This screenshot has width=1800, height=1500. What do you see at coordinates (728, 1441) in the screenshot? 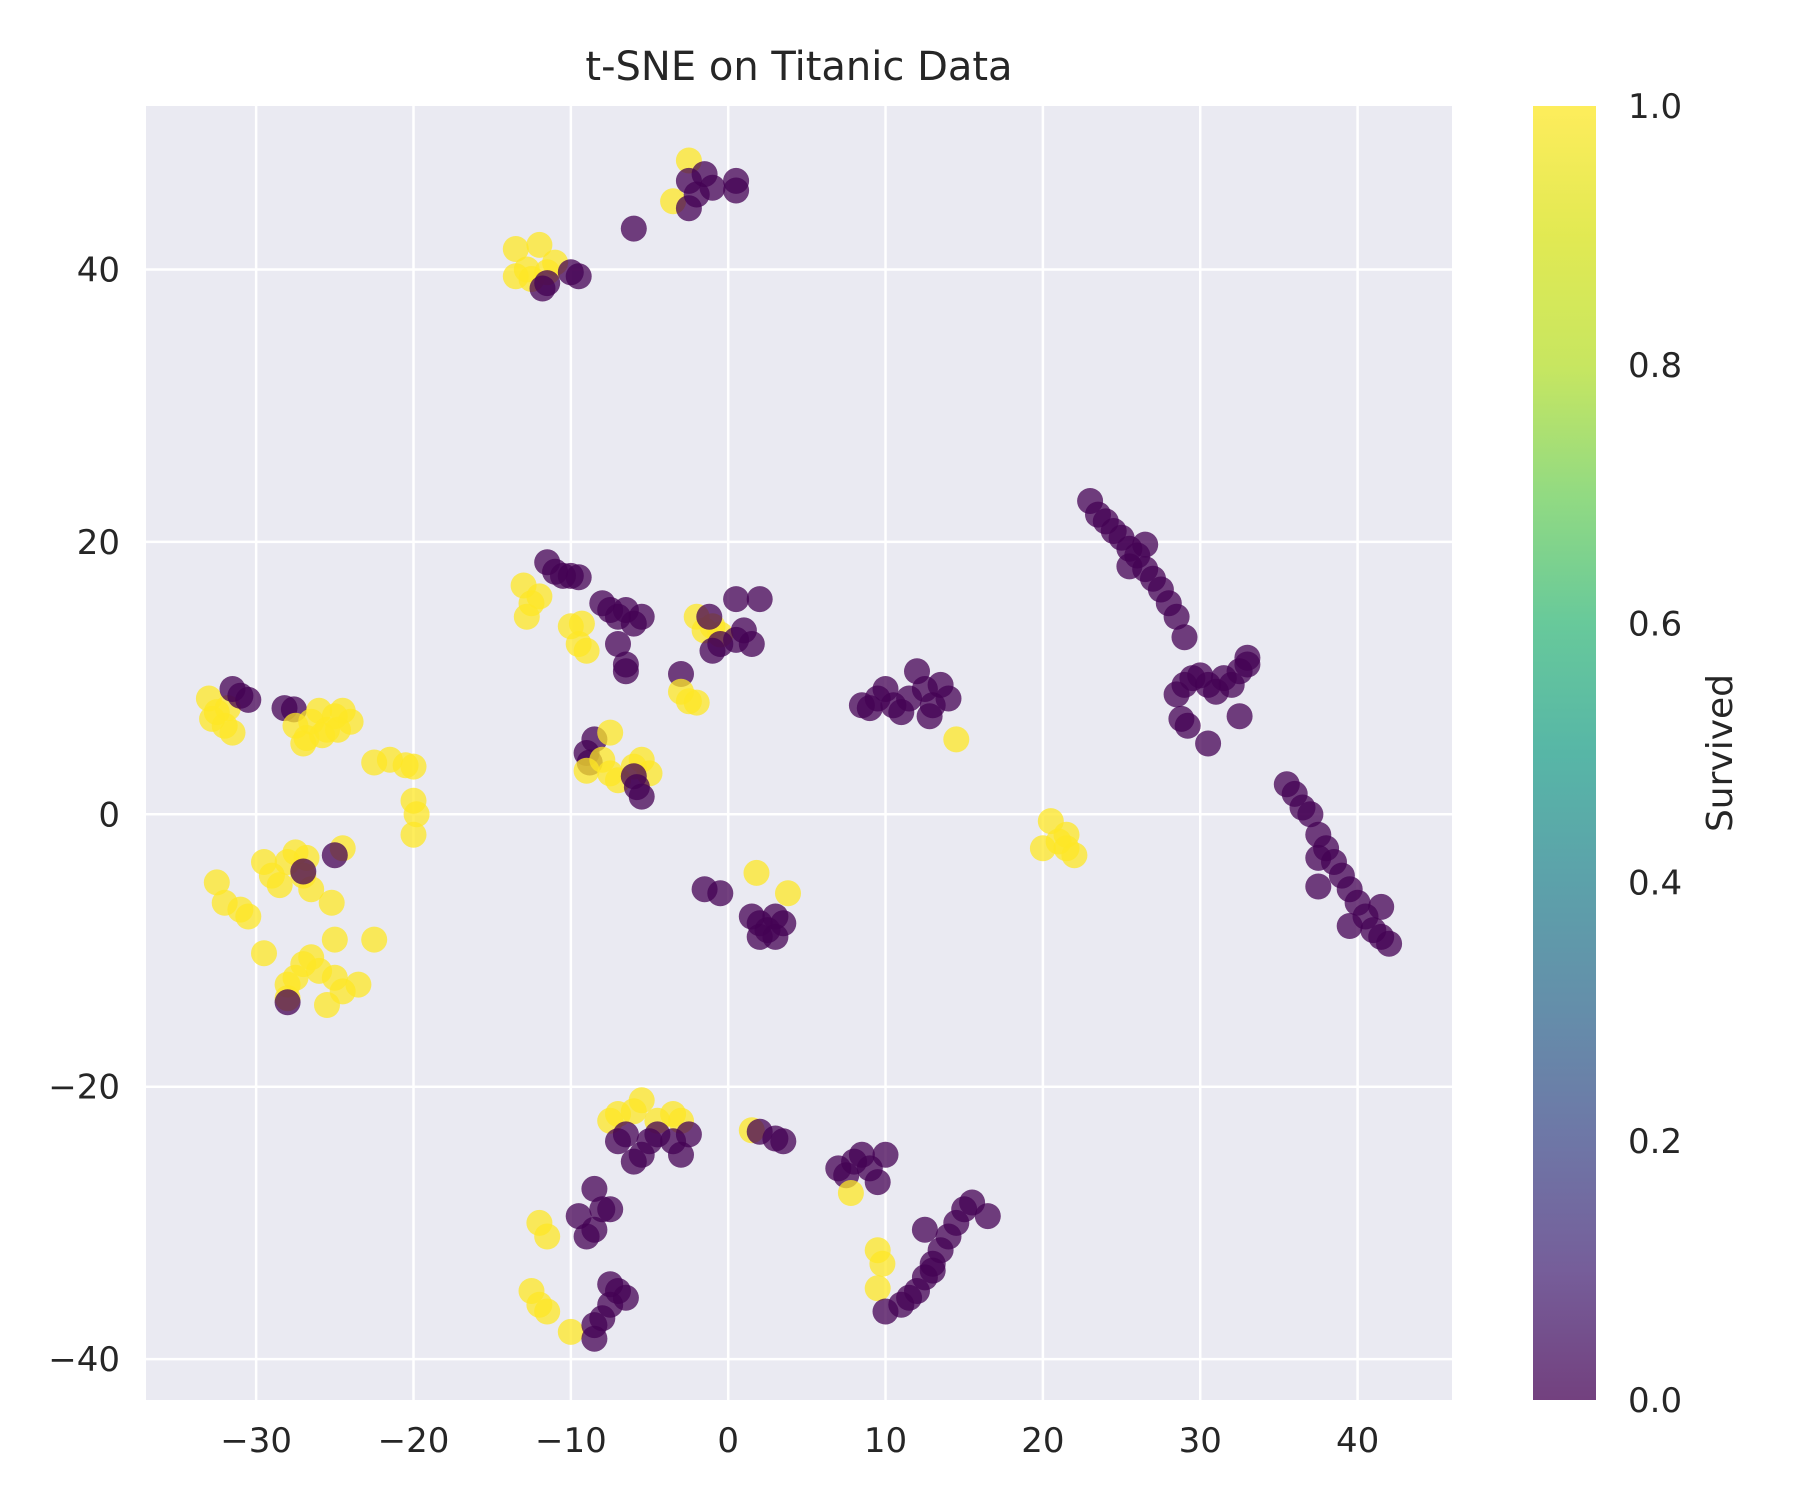
I see `x-tick-label: 0` at bounding box center [728, 1441].